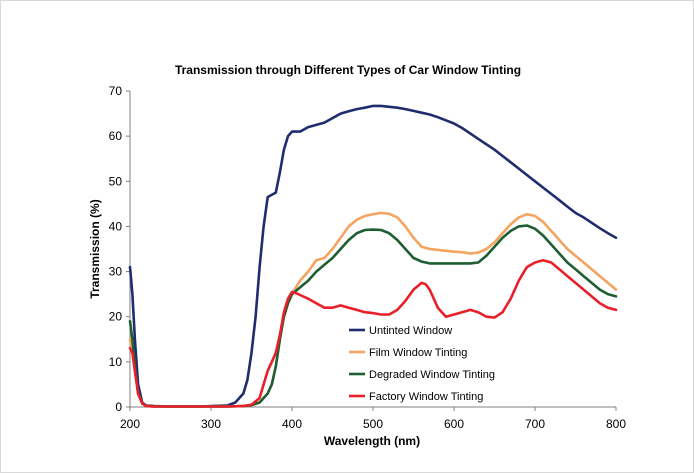 This screenshot has width=694, height=473. I want to click on x-tick-label: 700, so click(535, 424).